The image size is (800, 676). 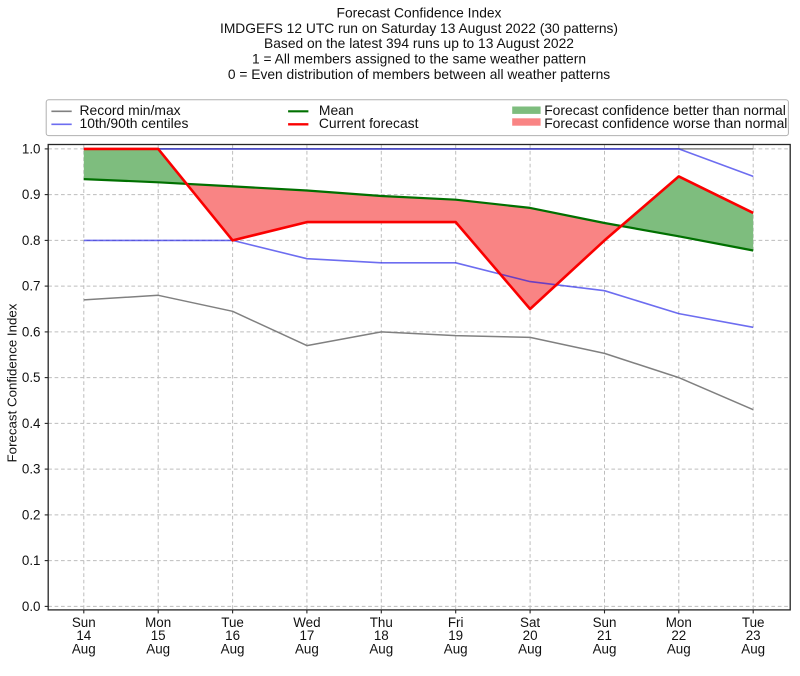 What do you see at coordinates (31, 560) in the screenshot?
I see `svg-text: 0.1` at bounding box center [31, 560].